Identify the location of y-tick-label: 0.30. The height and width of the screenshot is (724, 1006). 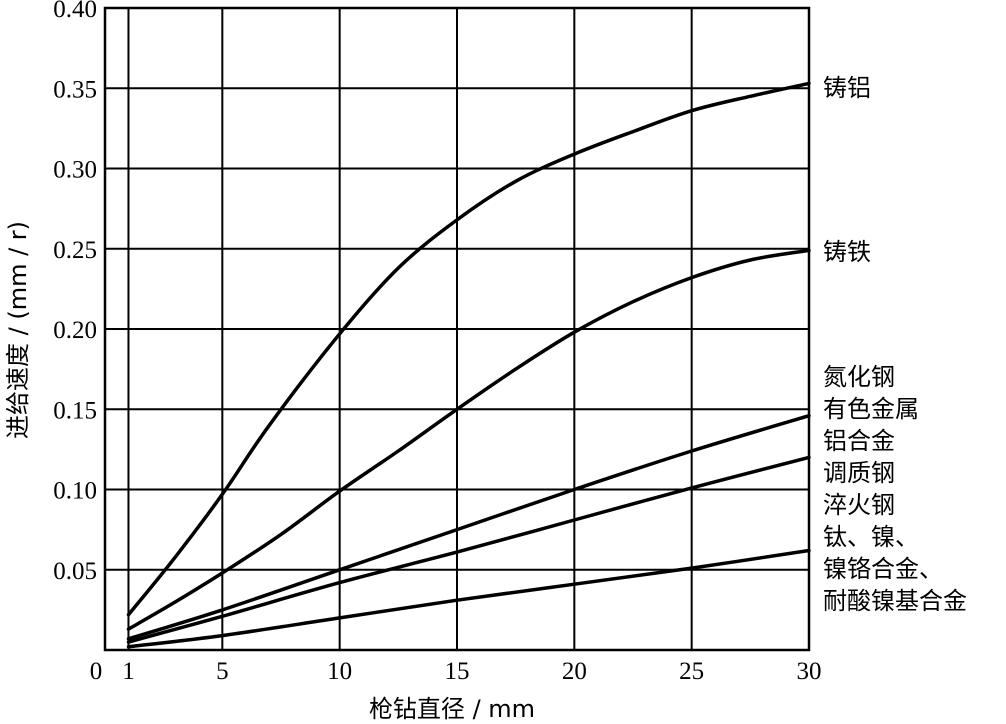
(75, 170).